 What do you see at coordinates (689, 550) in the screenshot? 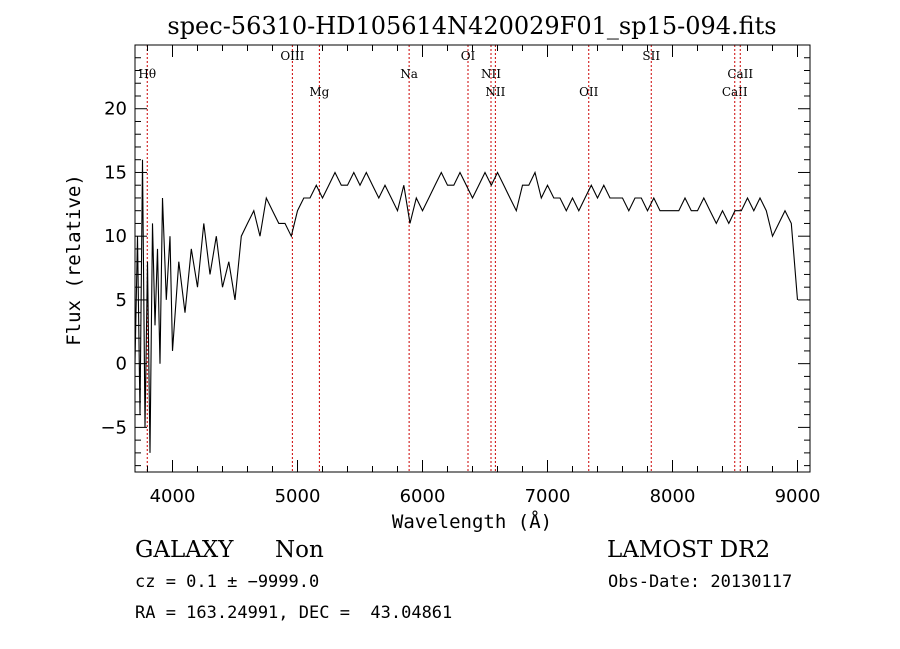
I see `survey-name: LAMOST DR2` at bounding box center [689, 550].